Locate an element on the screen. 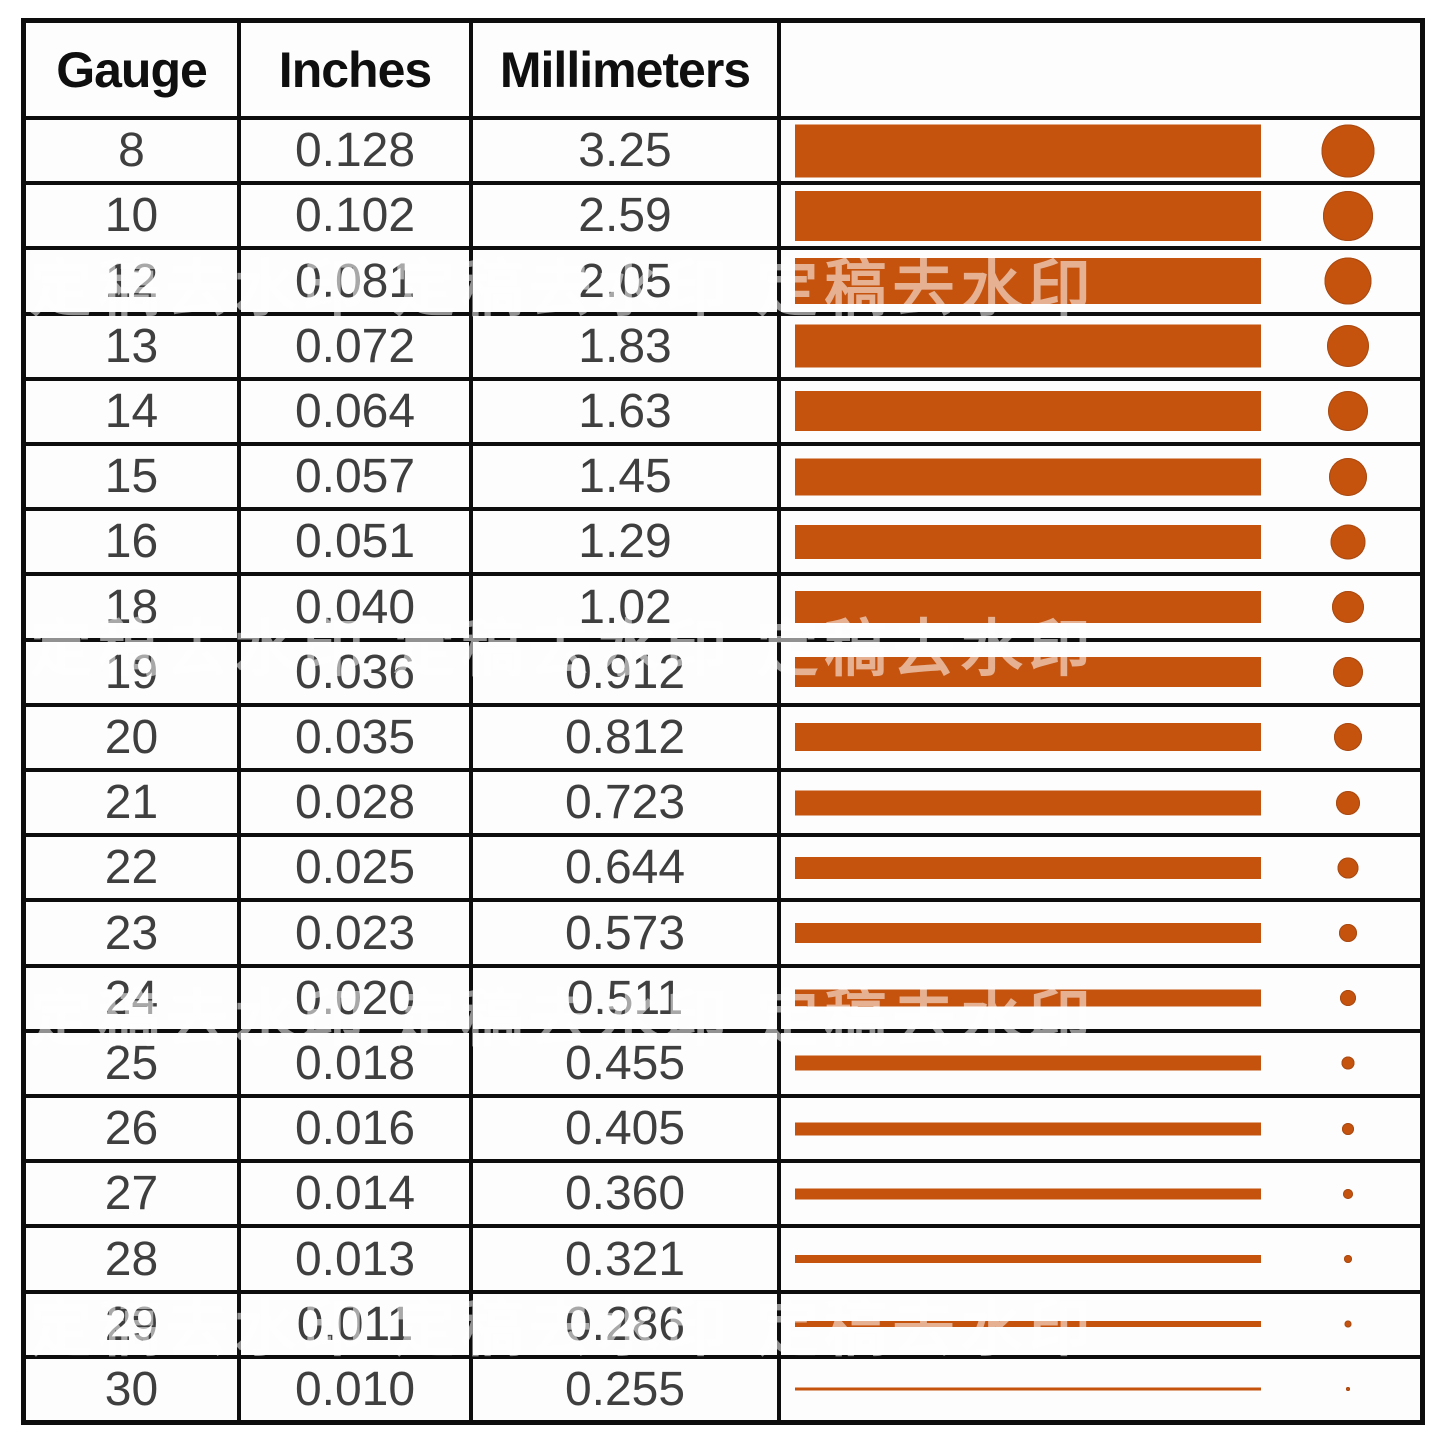 The image size is (1445, 1445). gauge-cell: 15 is located at coordinates (133, 477).